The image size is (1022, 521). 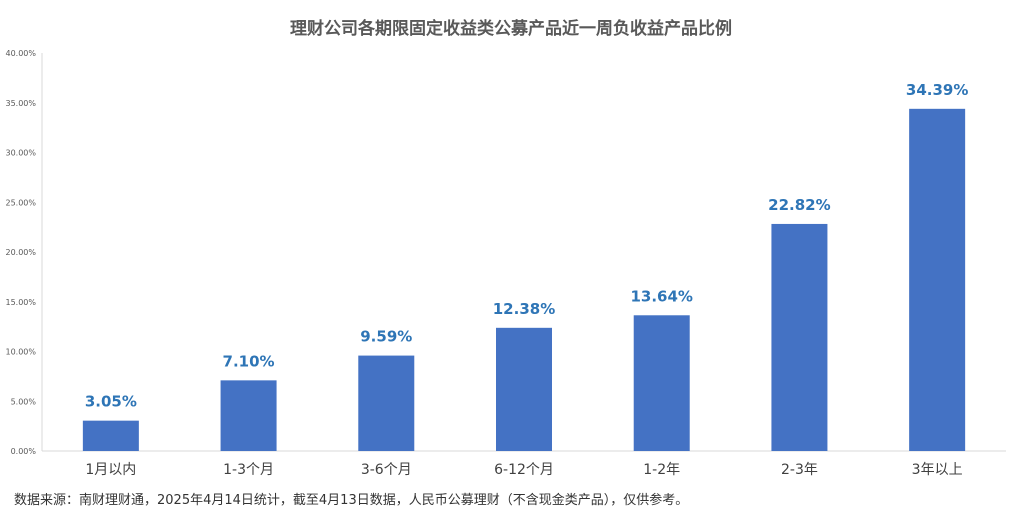 I want to click on chart-title: 理财公司各期限固定收益类公募产品近一周负收益产品比例, so click(x=511, y=29).